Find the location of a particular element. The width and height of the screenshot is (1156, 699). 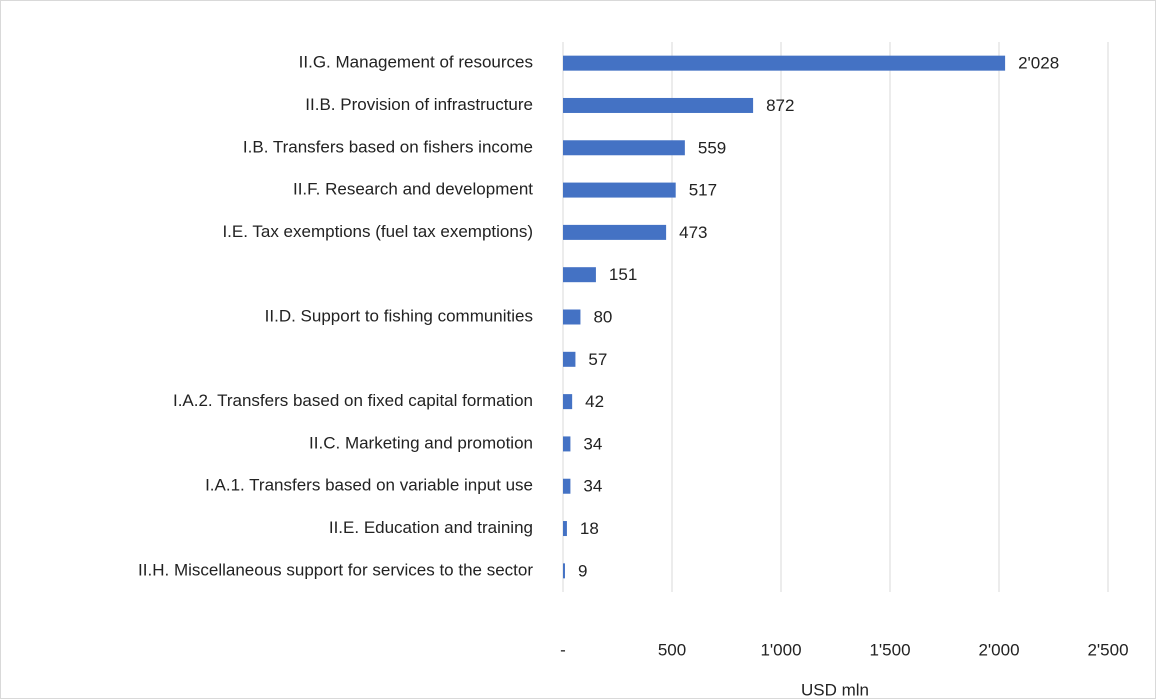

data-label: 80 is located at coordinates (602, 316).